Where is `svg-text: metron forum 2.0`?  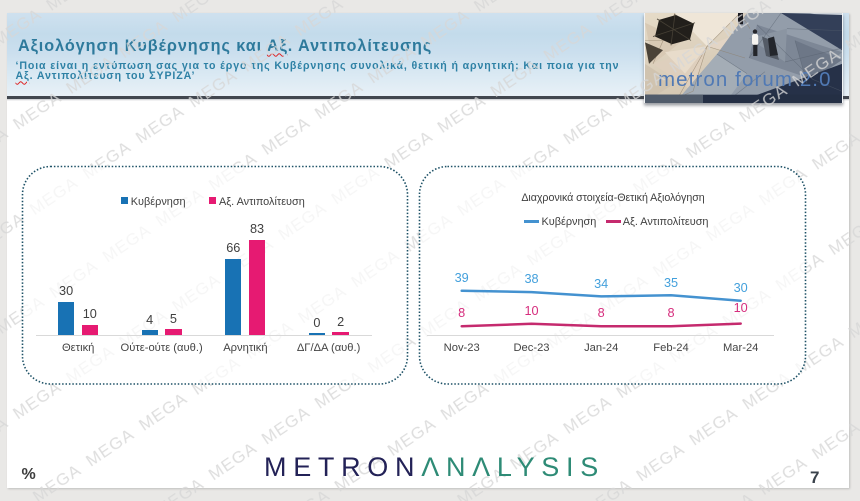 svg-text: metron forum 2.0 is located at coordinates (745, 80).